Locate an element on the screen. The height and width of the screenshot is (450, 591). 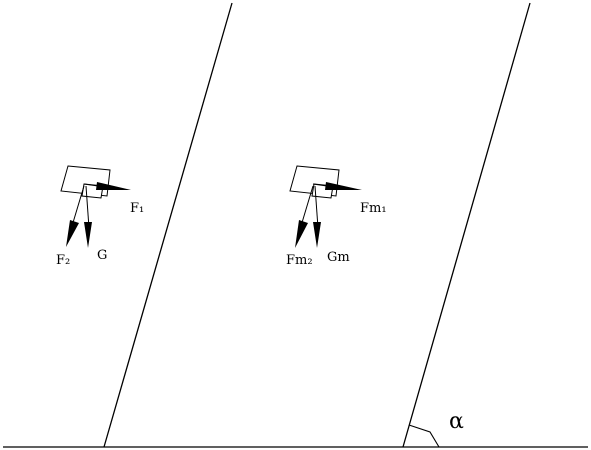
fm1-label: Fm₁ is located at coordinates (373, 208).